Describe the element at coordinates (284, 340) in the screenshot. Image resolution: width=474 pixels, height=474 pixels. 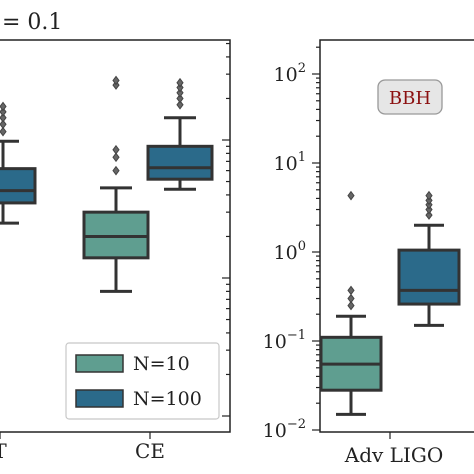
I see `y-tick-label: 10⁻¹` at that location.